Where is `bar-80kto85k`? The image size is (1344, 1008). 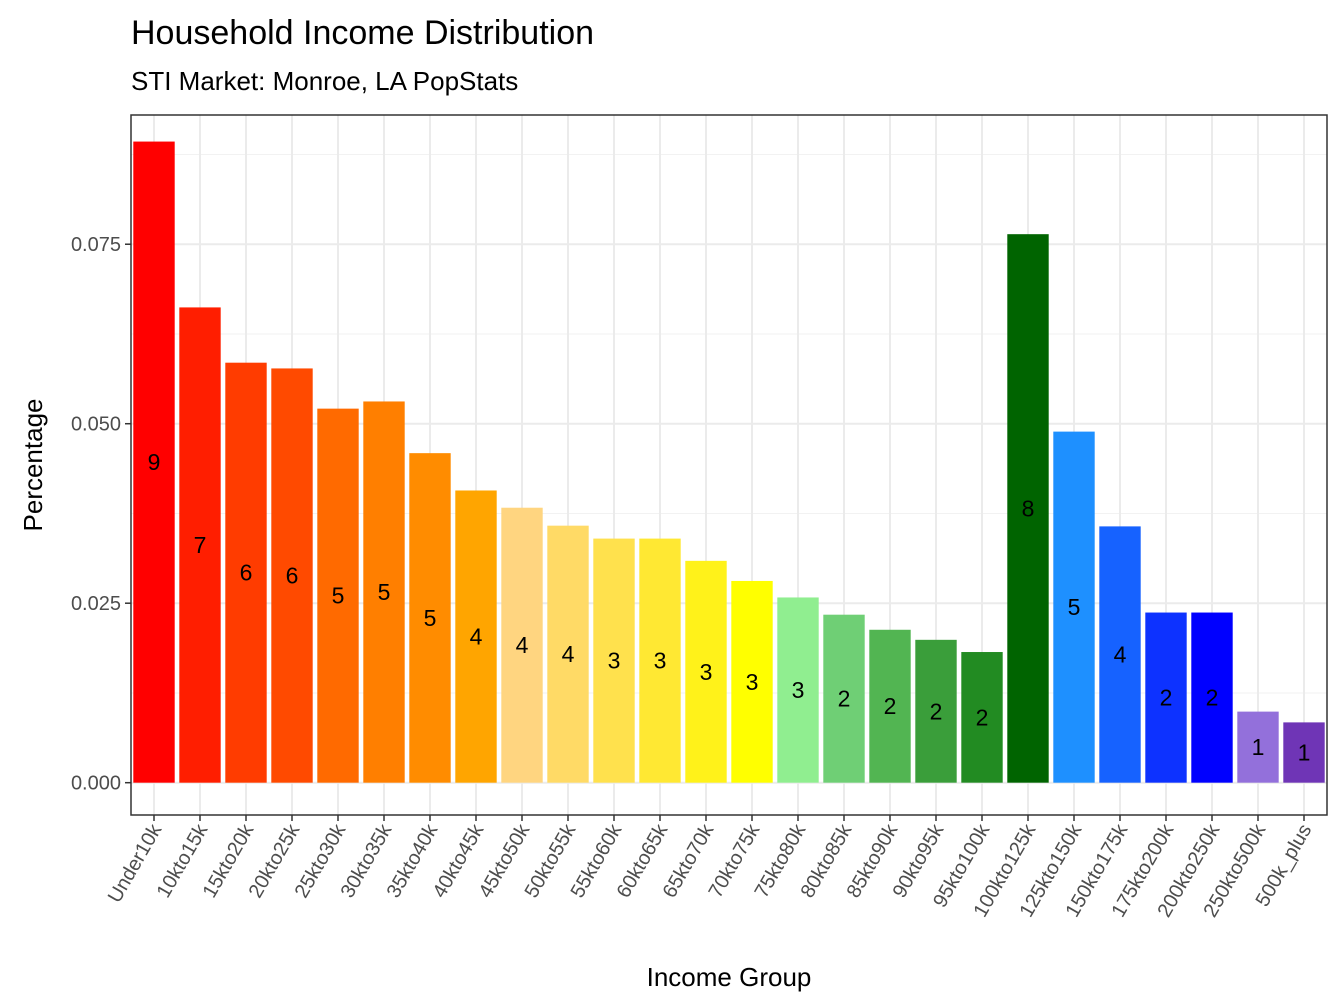
bar-80kto85k is located at coordinates (844, 698).